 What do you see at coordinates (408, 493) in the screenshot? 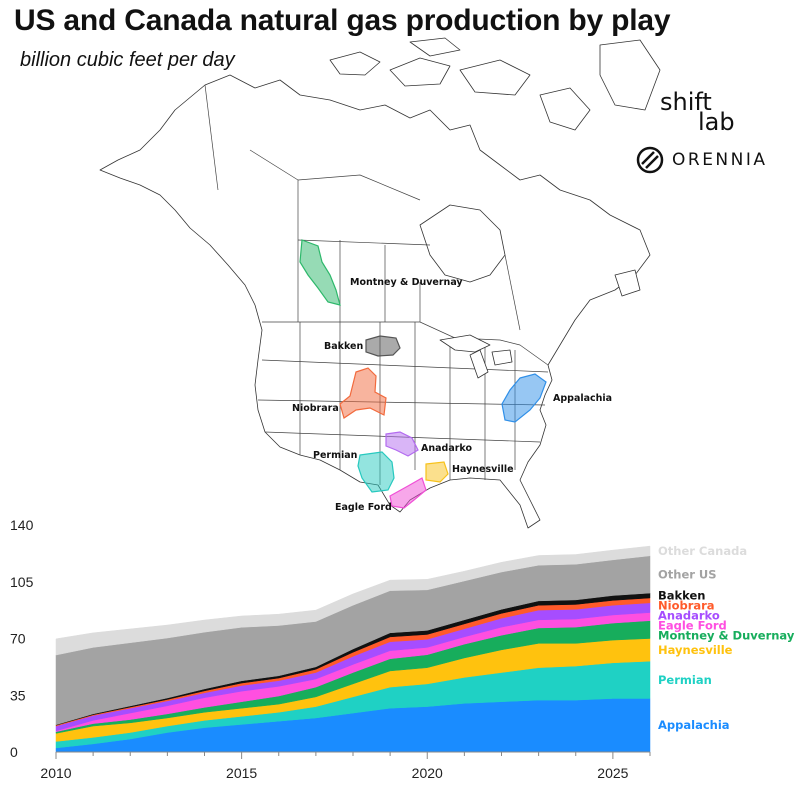
I see `region-eagle-ford` at bounding box center [408, 493].